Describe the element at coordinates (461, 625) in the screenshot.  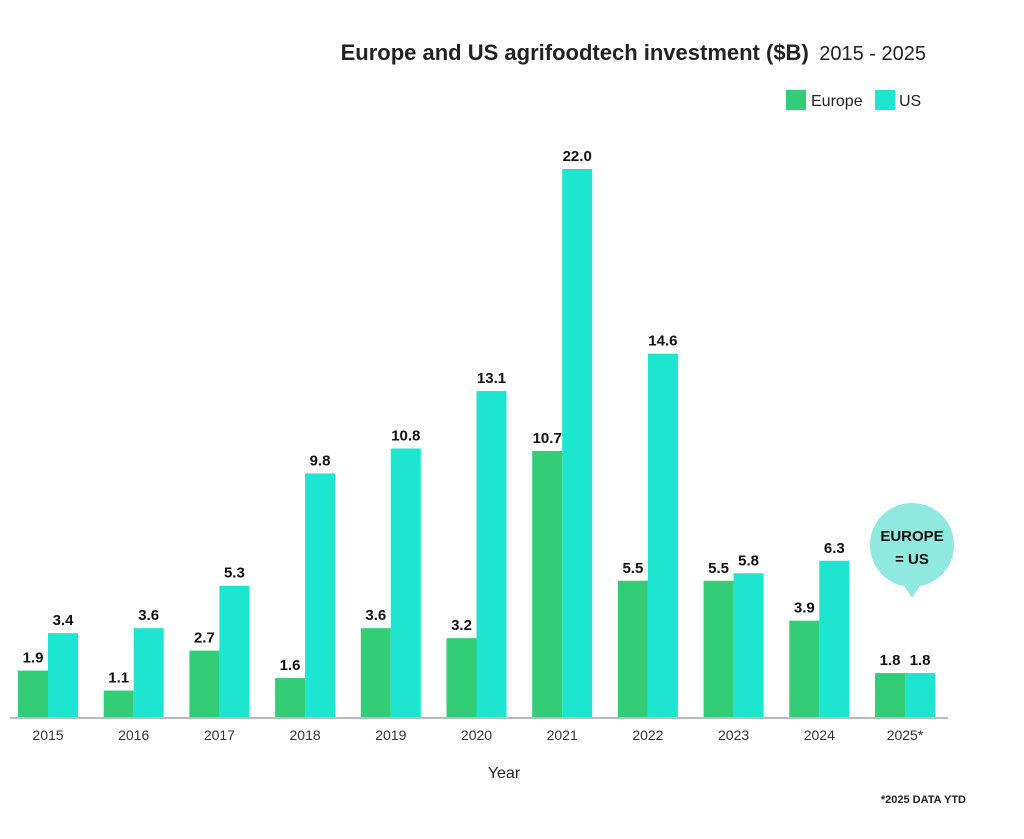
I see `data-label-europe-2020: 3.2` at that location.